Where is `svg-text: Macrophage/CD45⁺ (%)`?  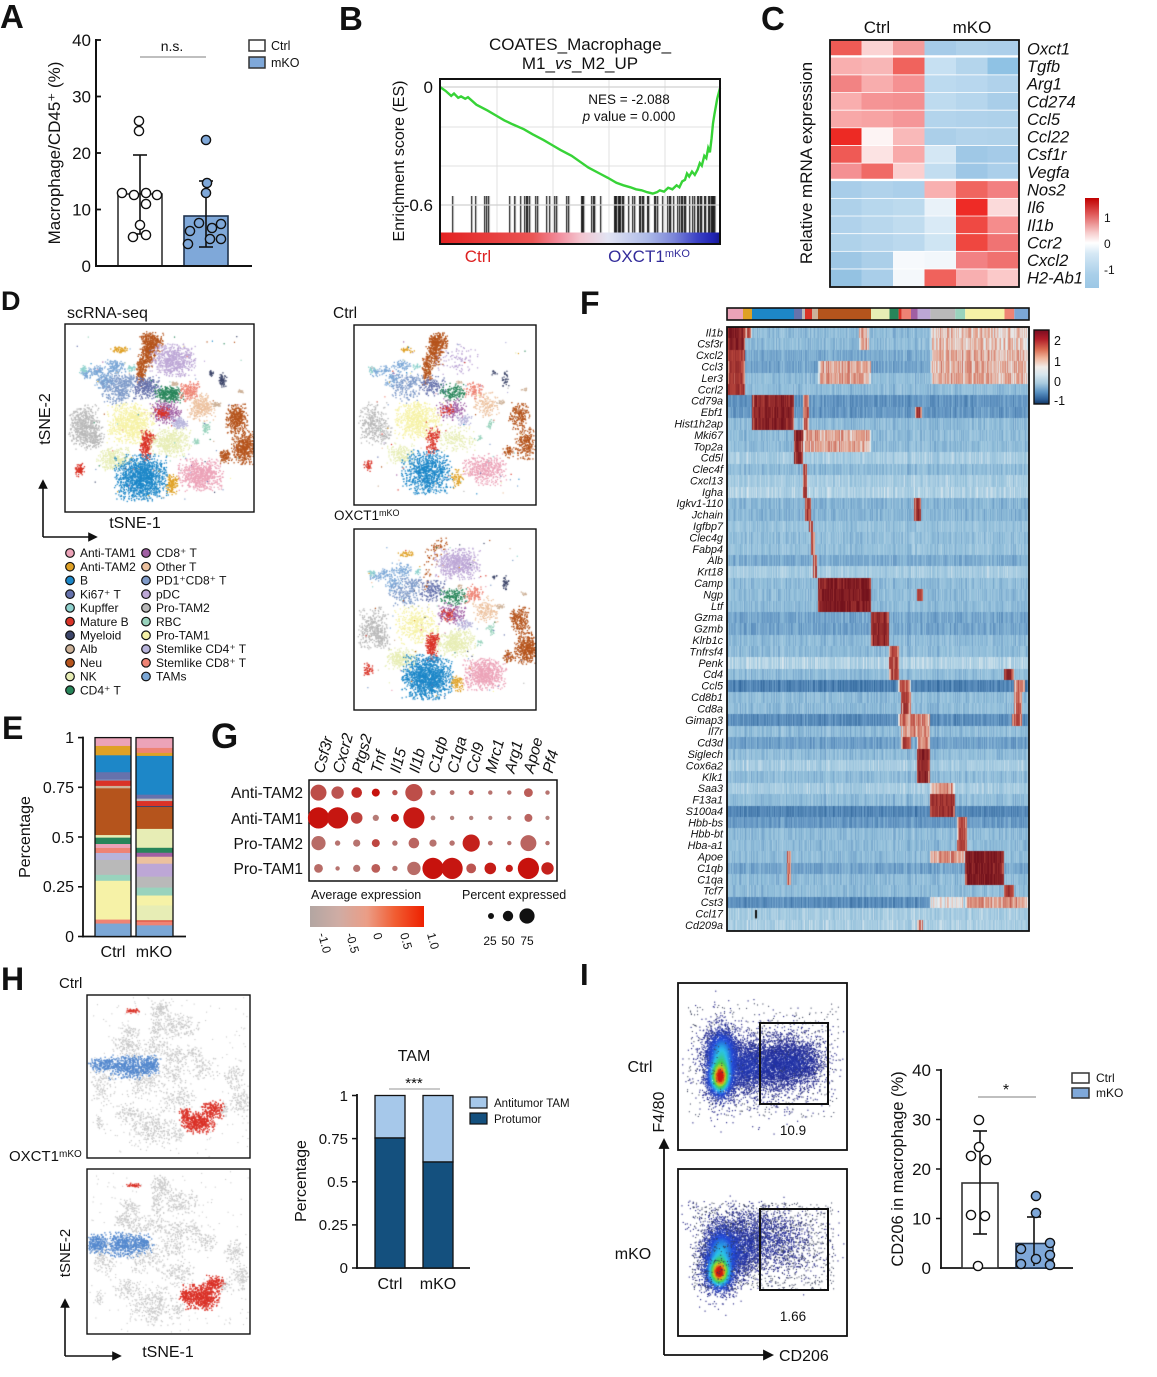
svg-text: Macrophage/CD45⁺ (%) is located at coordinates (54, 153).